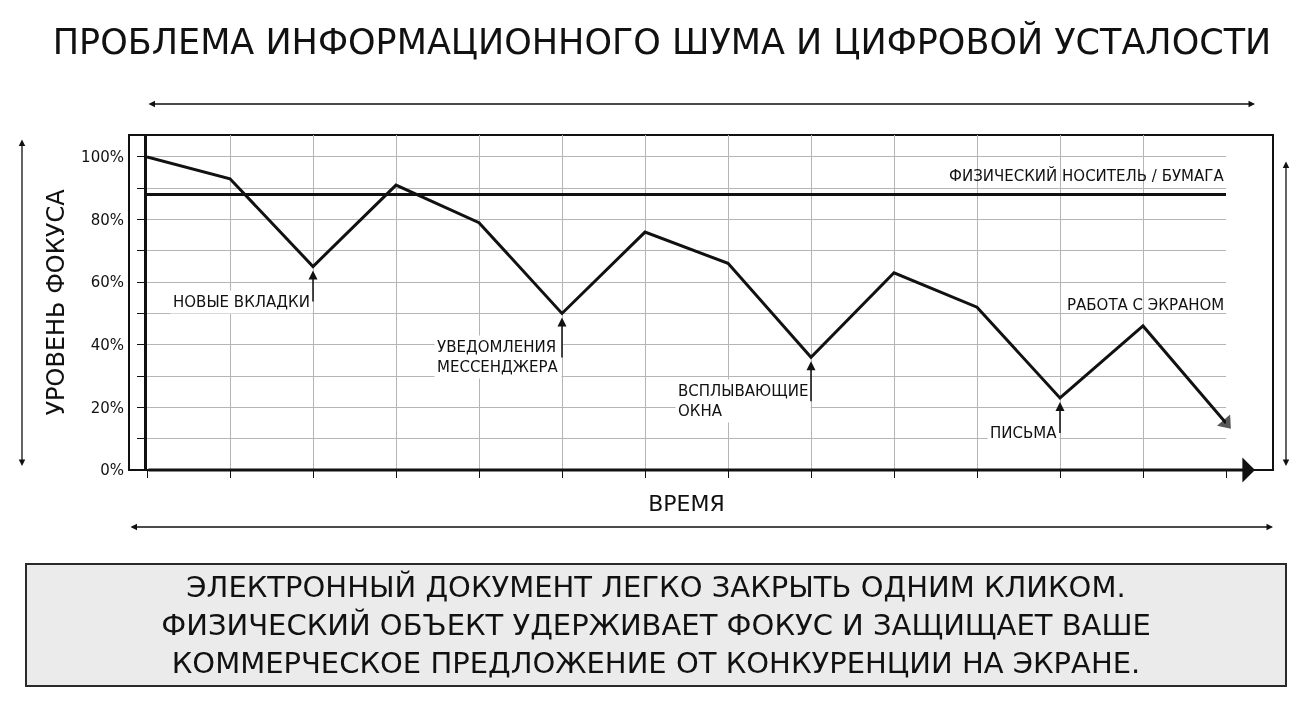  Describe the element at coordinates (498, 357) in the screenshot. I see `annotation: УВЕДОМЛЕНИЯ МЕССЕНДЖЕРА` at that location.